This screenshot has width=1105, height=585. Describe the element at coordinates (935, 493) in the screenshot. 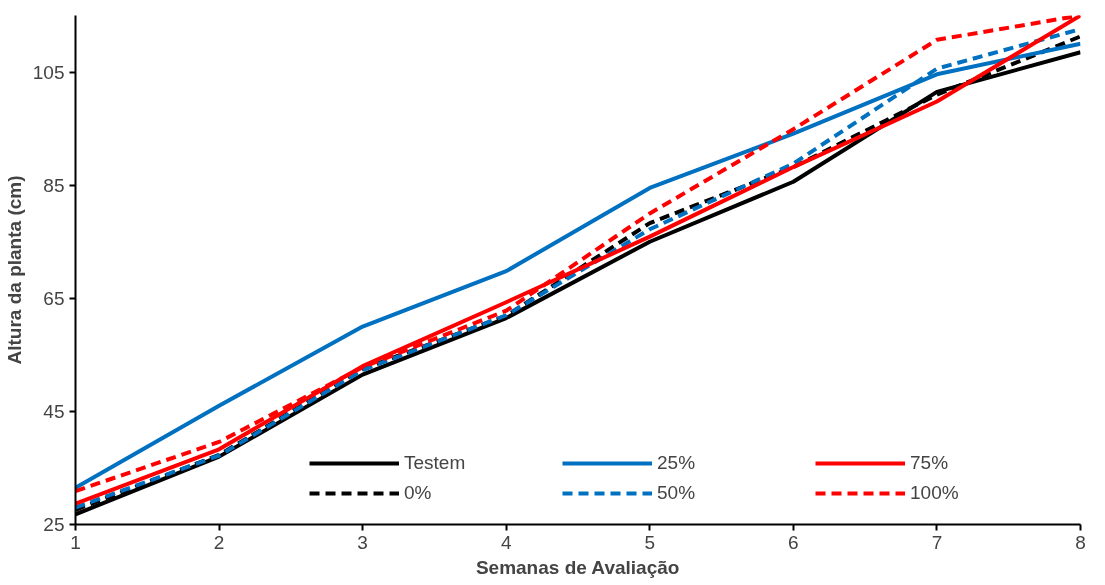

I see `legend-label: 100%` at that location.